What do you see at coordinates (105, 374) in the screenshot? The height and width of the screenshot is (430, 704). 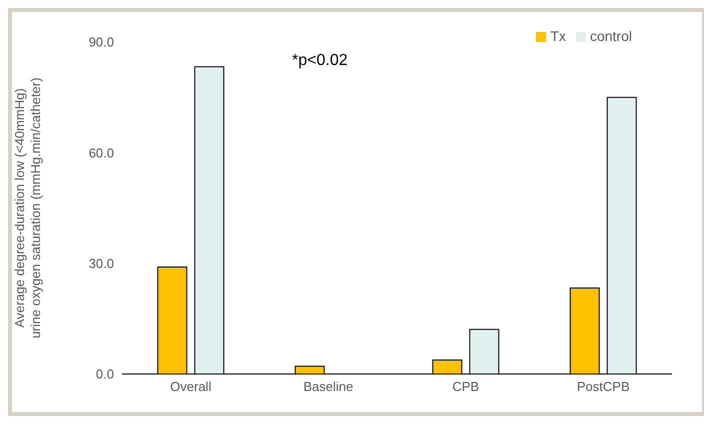 I see `y-tick-label: 0.0` at bounding box center [105, 374].